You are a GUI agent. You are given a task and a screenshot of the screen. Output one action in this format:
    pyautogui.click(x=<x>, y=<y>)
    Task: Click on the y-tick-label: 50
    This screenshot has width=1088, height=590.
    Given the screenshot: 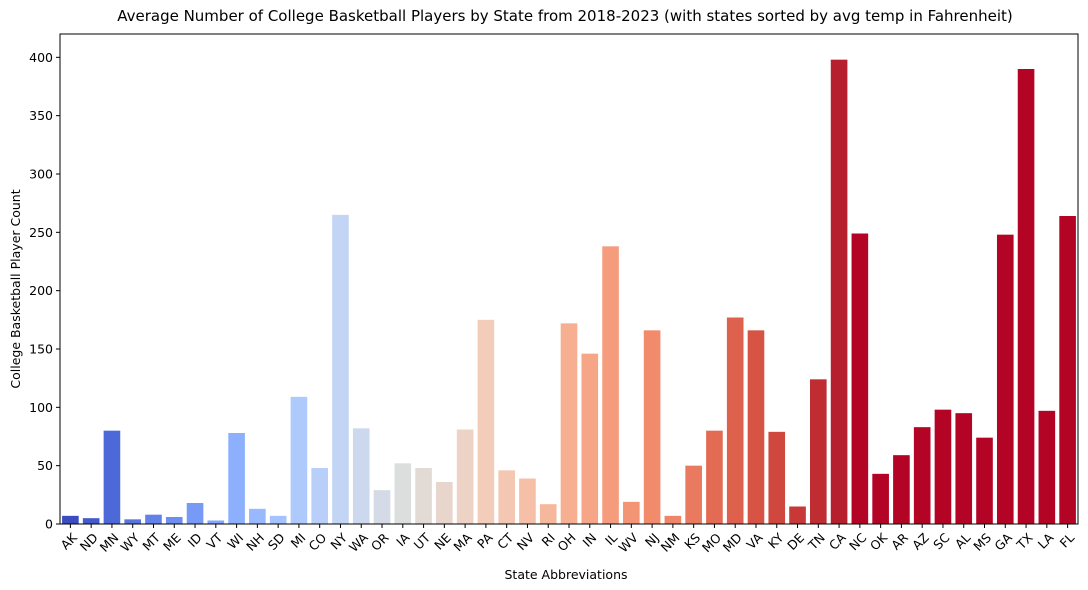 What is the action you would take?
    pyautogui.click(x=45, y=465)
    